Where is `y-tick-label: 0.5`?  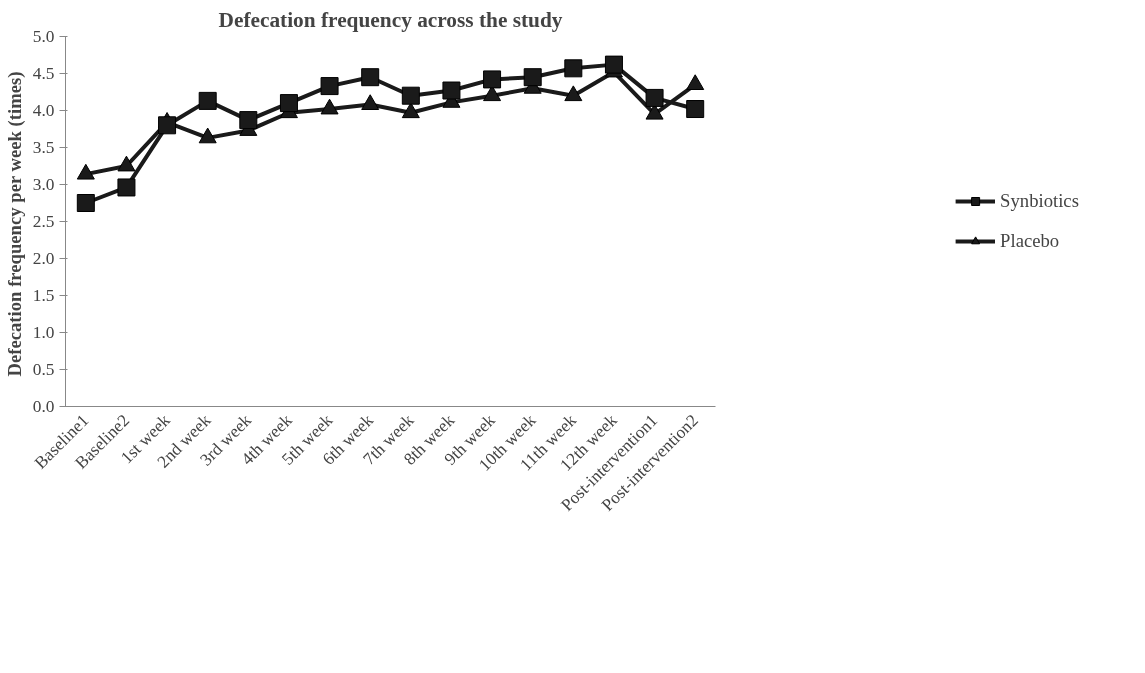
y-tick-label: 0.5 is located at coordinates (43, 369).